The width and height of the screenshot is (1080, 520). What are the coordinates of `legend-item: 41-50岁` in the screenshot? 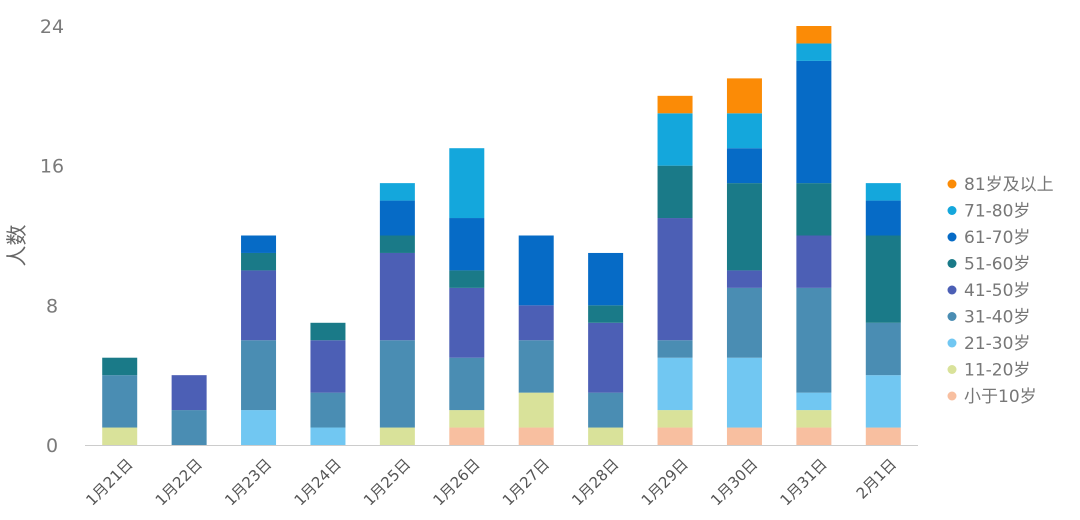 It's located at (988, 291).